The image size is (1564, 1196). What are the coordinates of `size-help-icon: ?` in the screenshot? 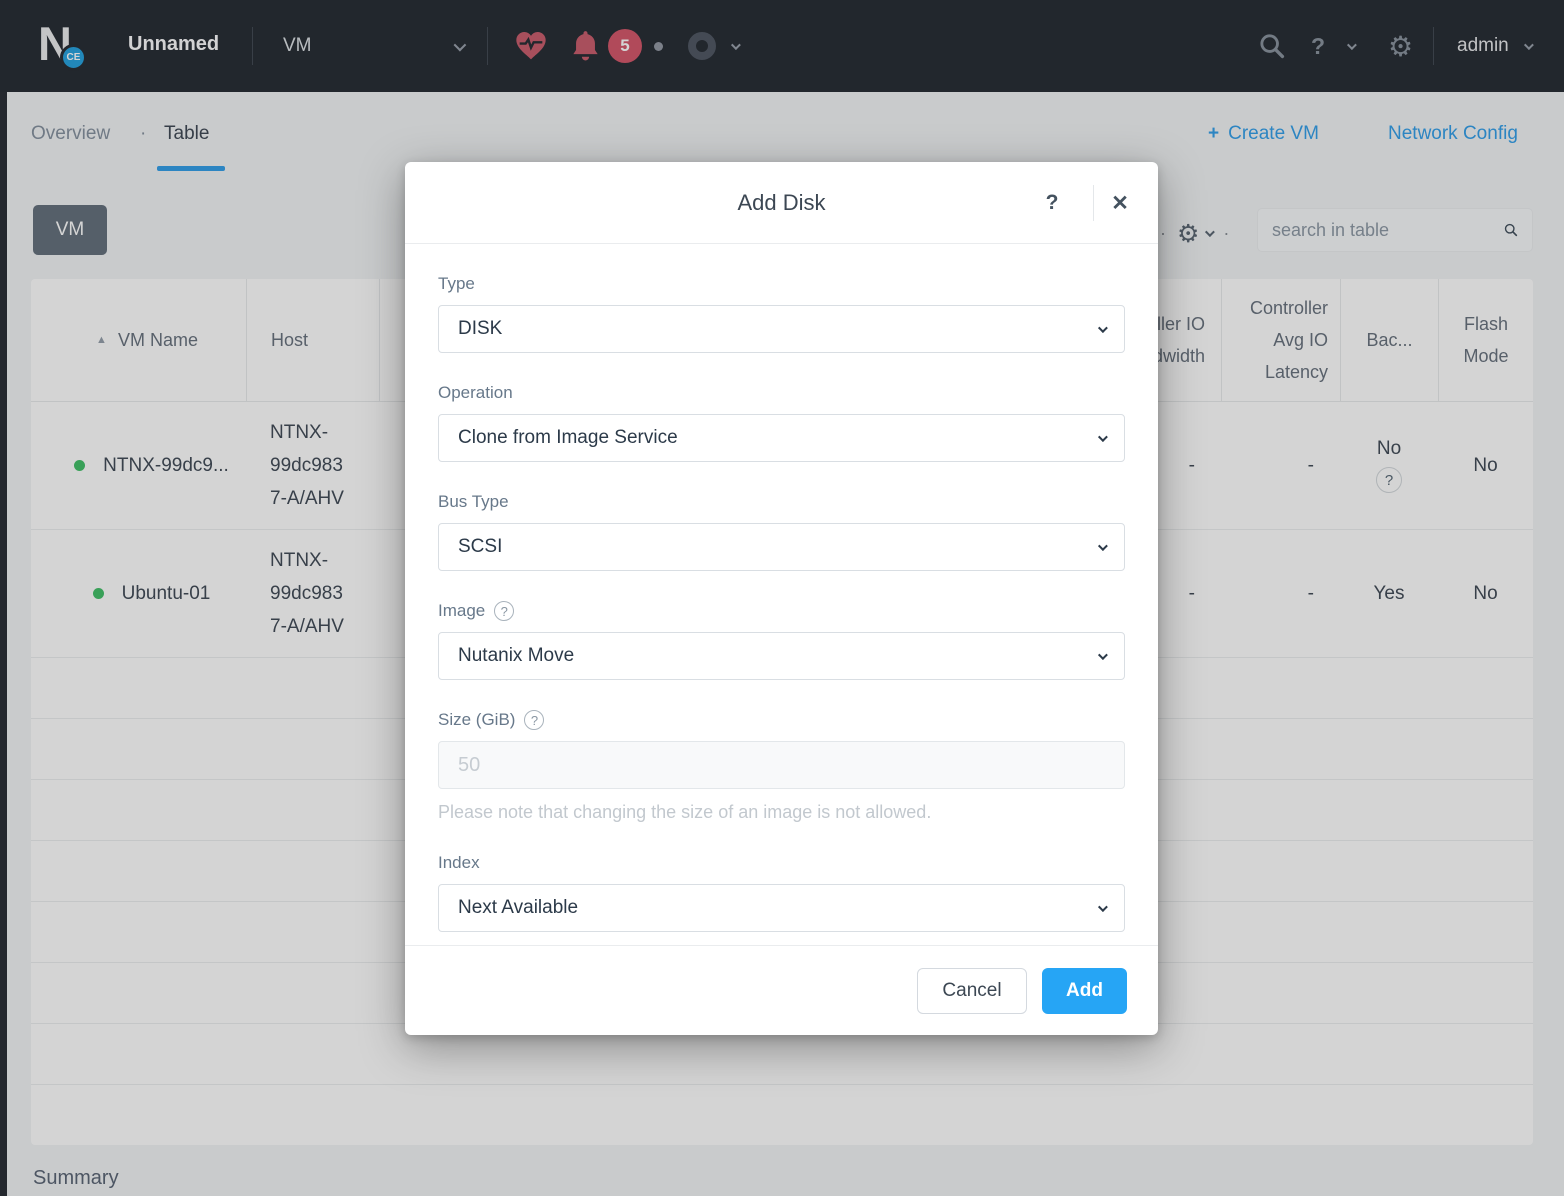 It's located at (534, 720).